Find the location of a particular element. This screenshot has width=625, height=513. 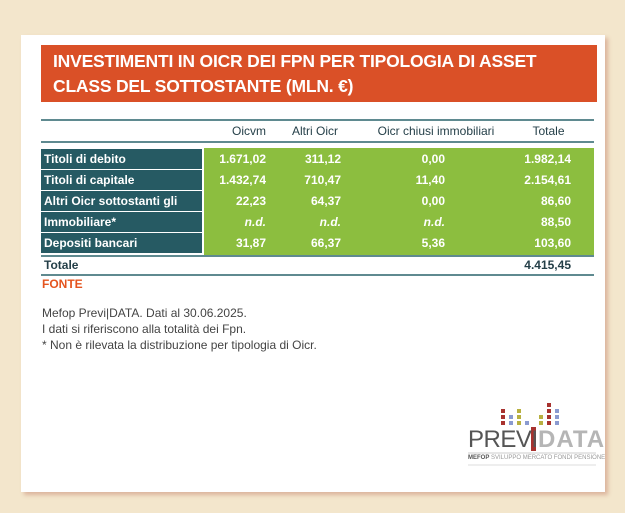

row-label: Depositi bancari is located at coordinates (121, 243).